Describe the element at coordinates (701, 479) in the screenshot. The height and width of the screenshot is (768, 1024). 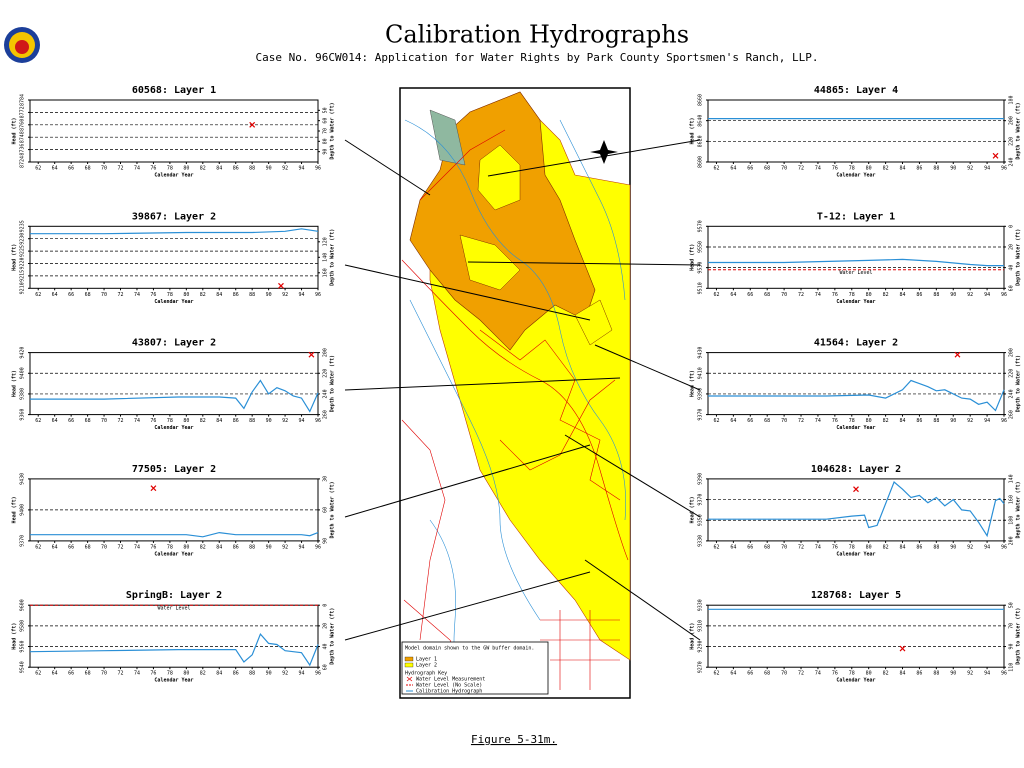
I see `y-tick-label: 9390` at that location.